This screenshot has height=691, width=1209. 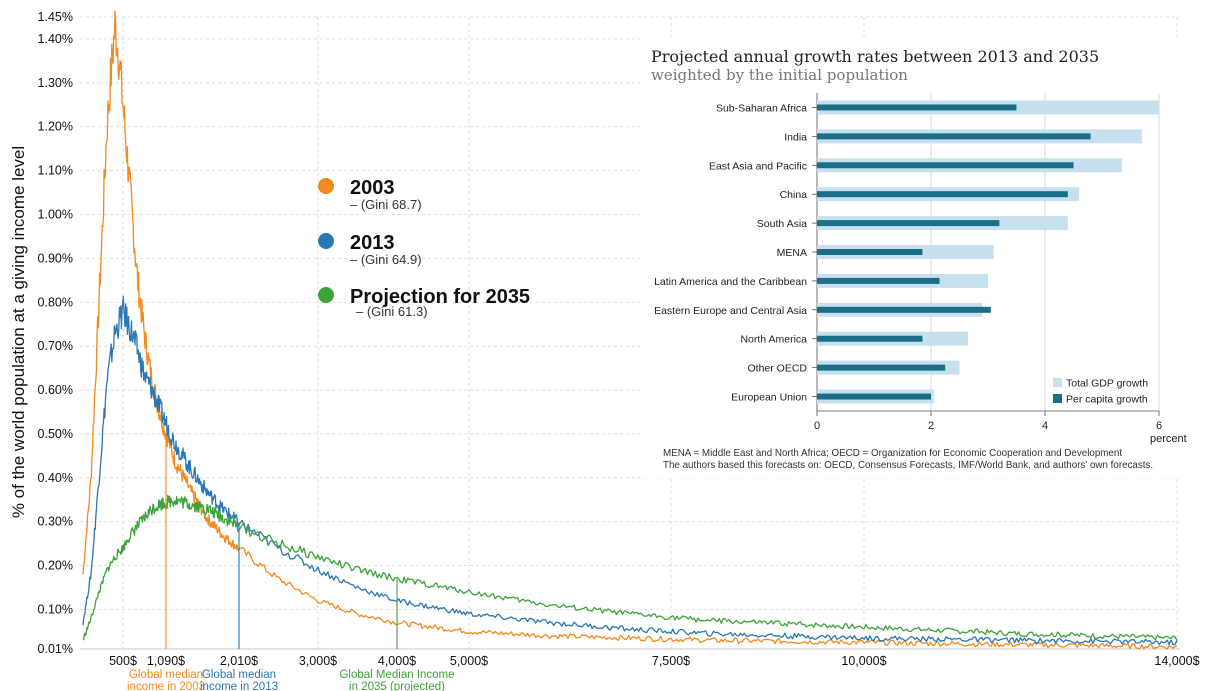 What do you see at coordinates (372, 188) in the screenshot?
I see `legend-title-0: 2003` at bounding box center [372, 188].